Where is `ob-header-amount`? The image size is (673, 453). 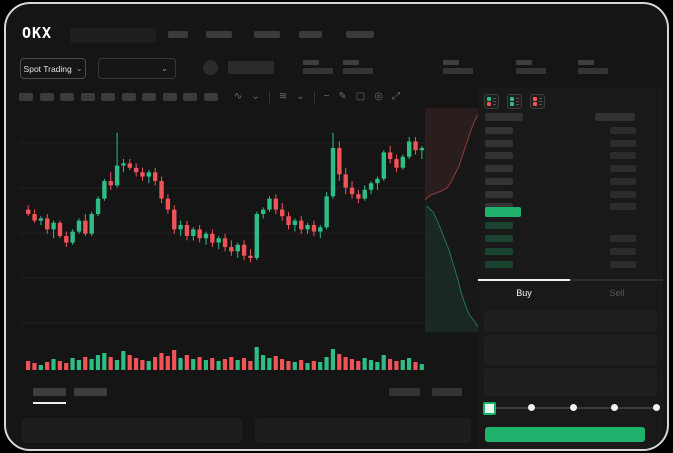 ob-header-amount is located at coordinates (615, 117).